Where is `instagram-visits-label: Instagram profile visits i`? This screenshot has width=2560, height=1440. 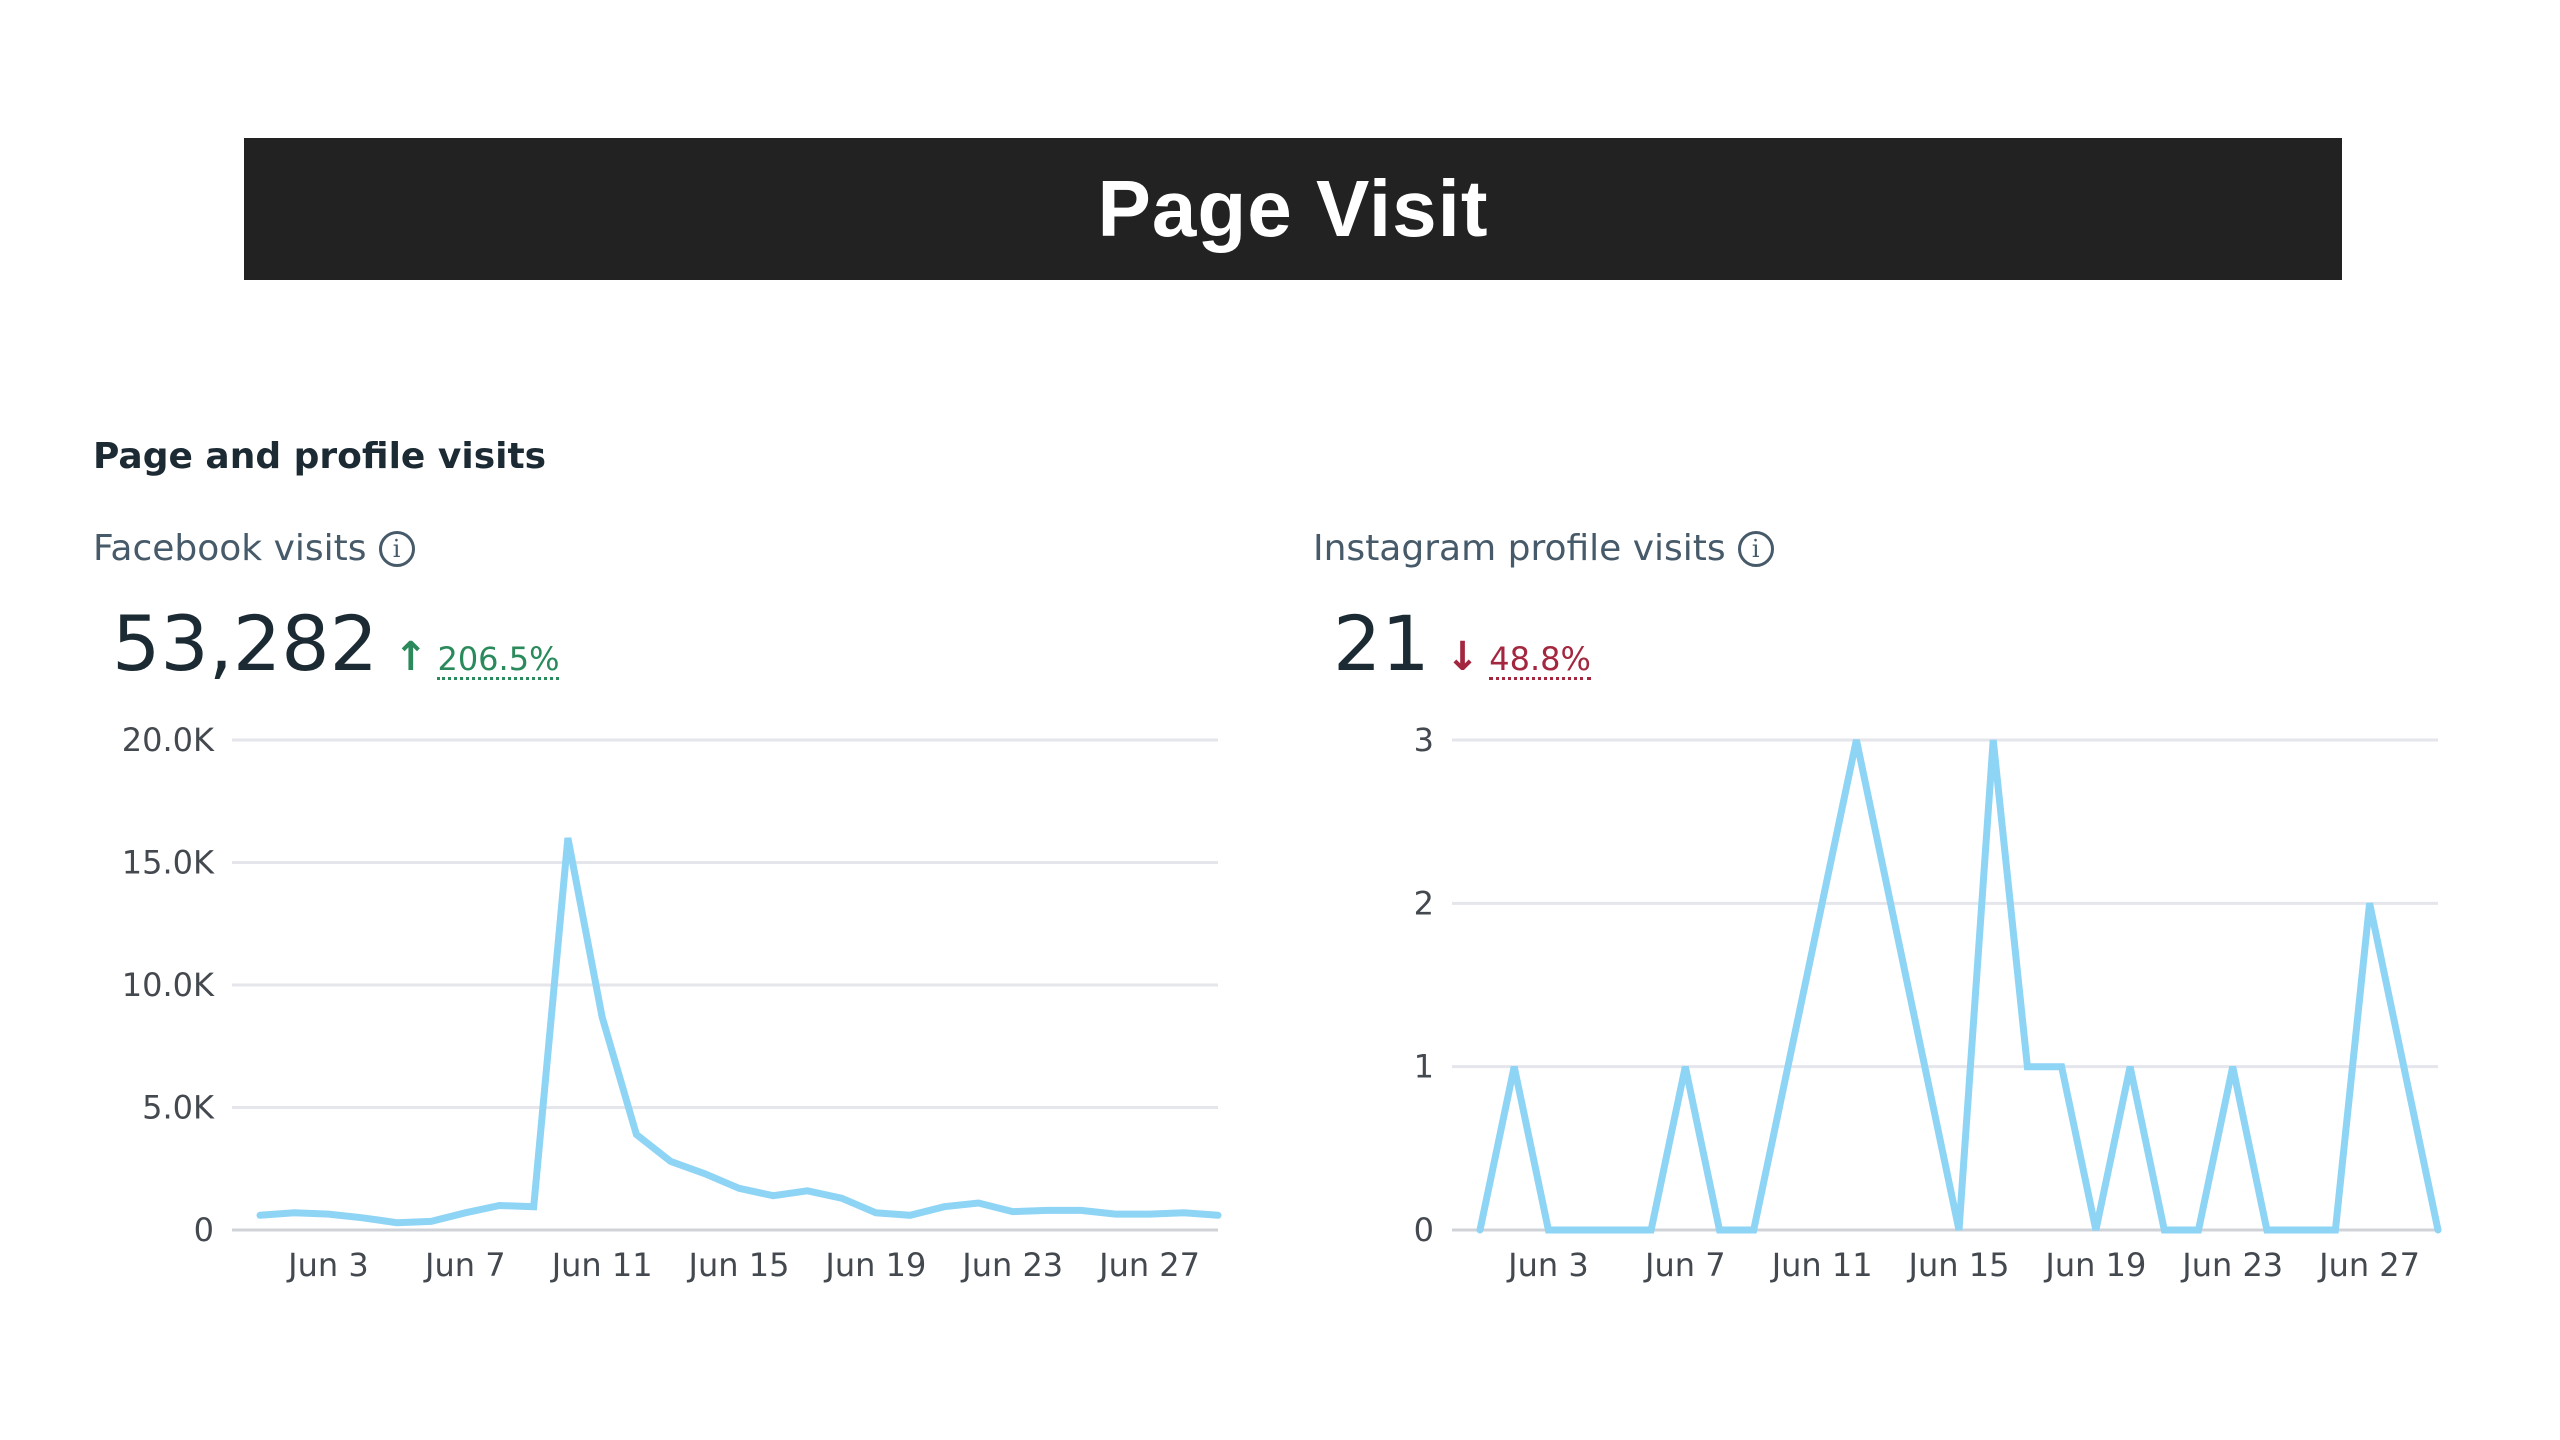 instagram-visits-label: Instagram profile visits i is located at coordinates (1543, 548).